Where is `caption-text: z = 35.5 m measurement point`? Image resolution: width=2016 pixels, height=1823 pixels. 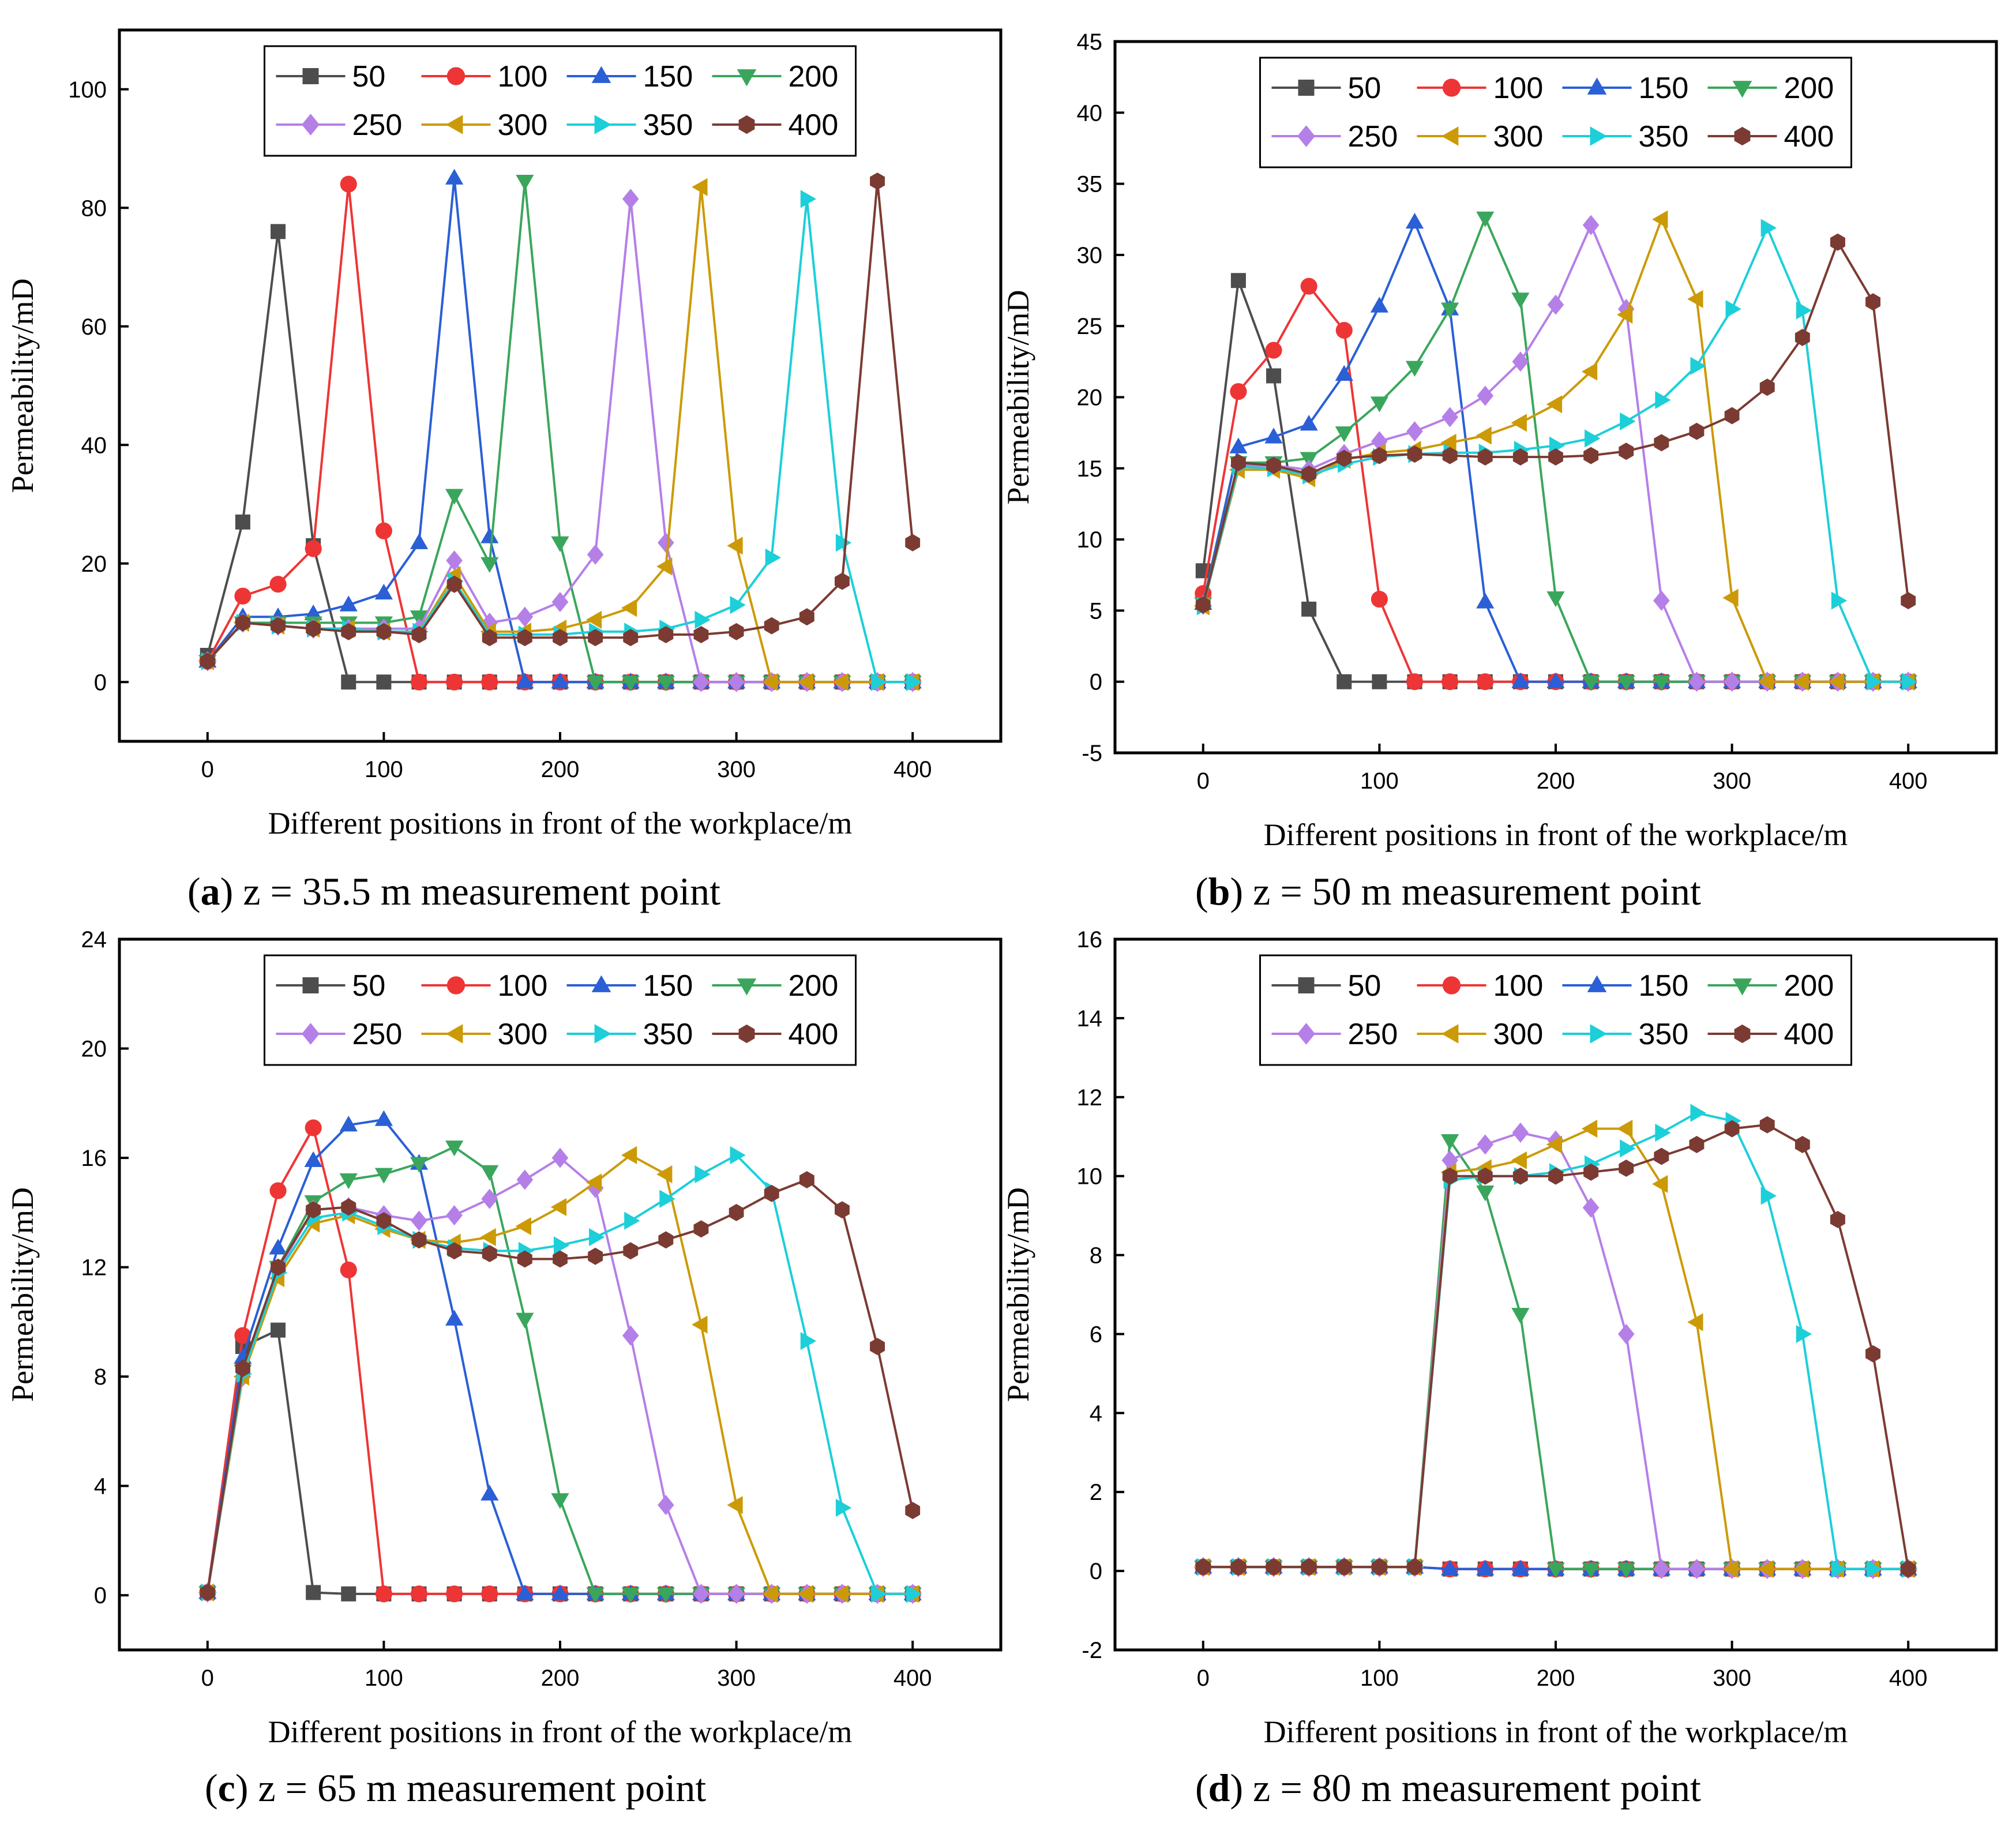
caption-text: z = 35.5 m measurement point is located at coordinates (476, 891).